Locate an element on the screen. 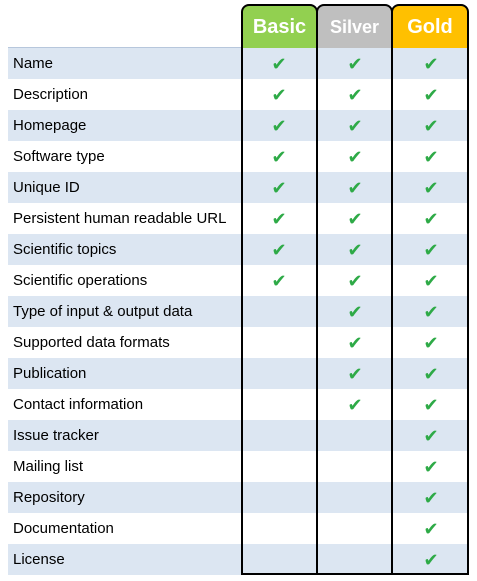 Image resolution: width=477 pixels, height=581 pixels. table-top-border is located at coordinates (124, 47).